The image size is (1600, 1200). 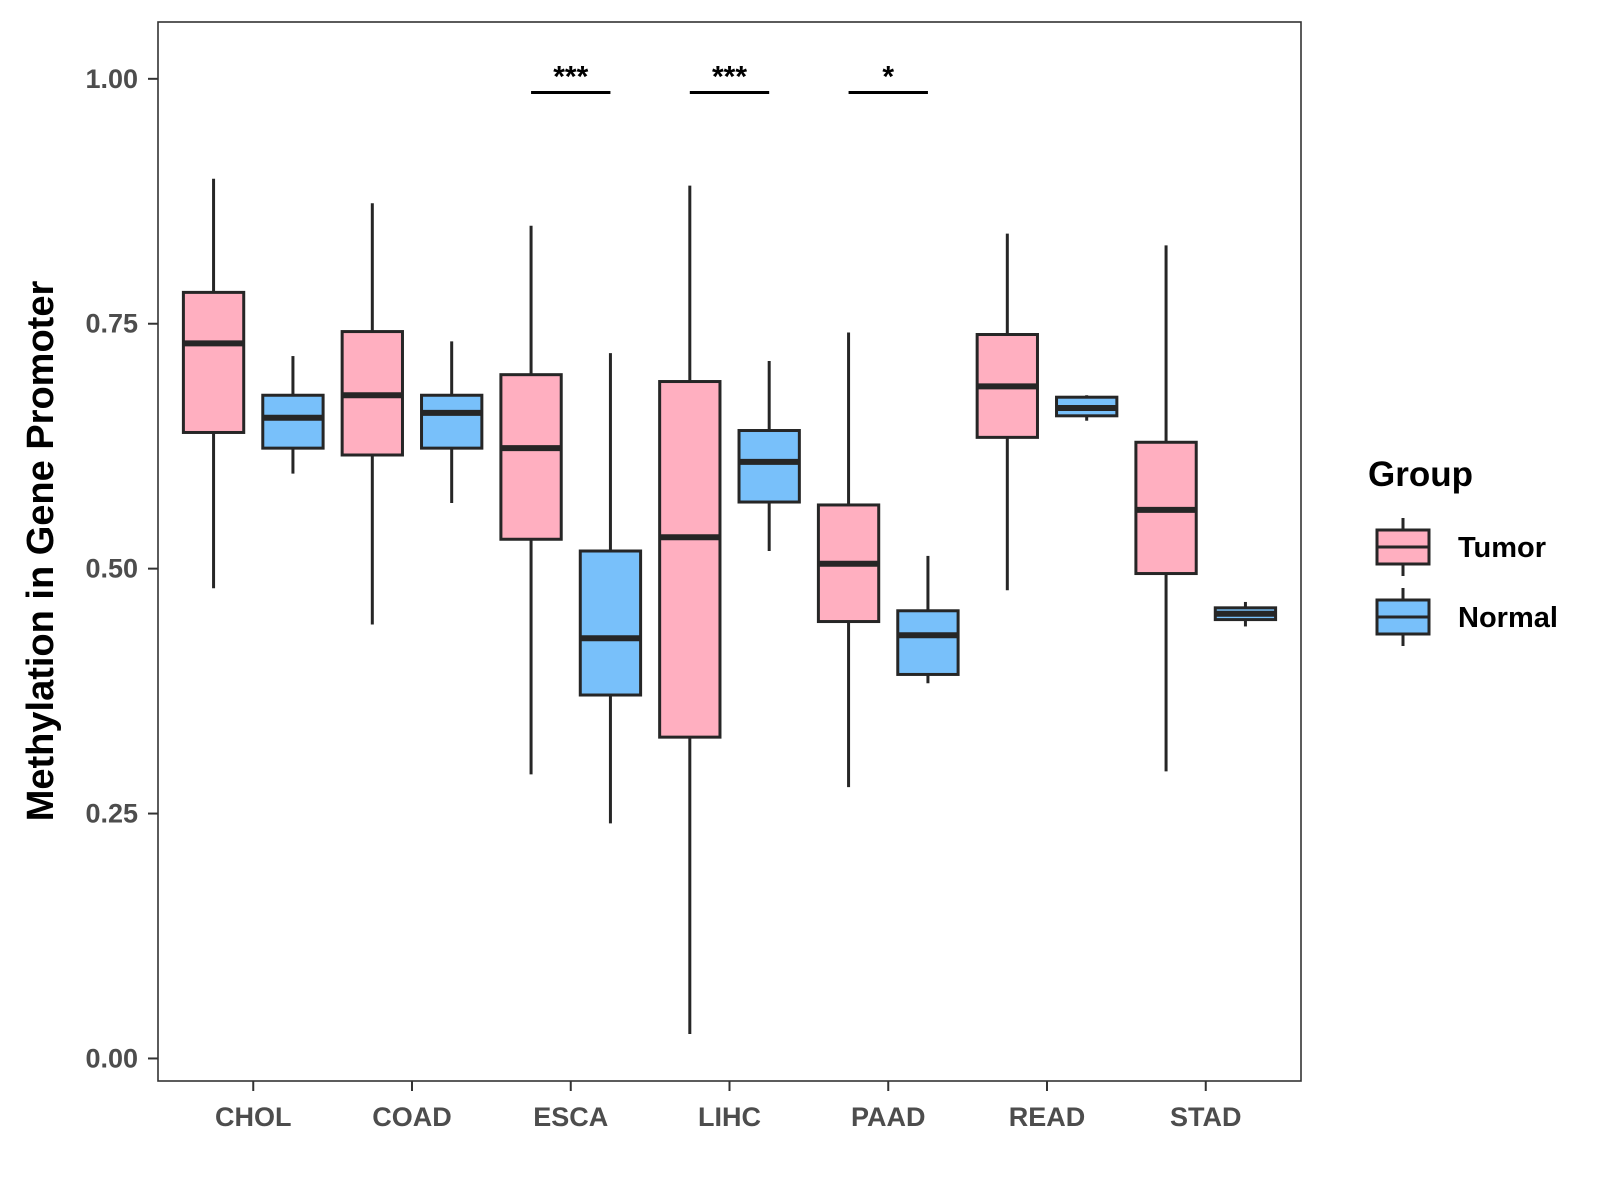 I want to click on box-tumor-esca, so click(x=531, y=500).